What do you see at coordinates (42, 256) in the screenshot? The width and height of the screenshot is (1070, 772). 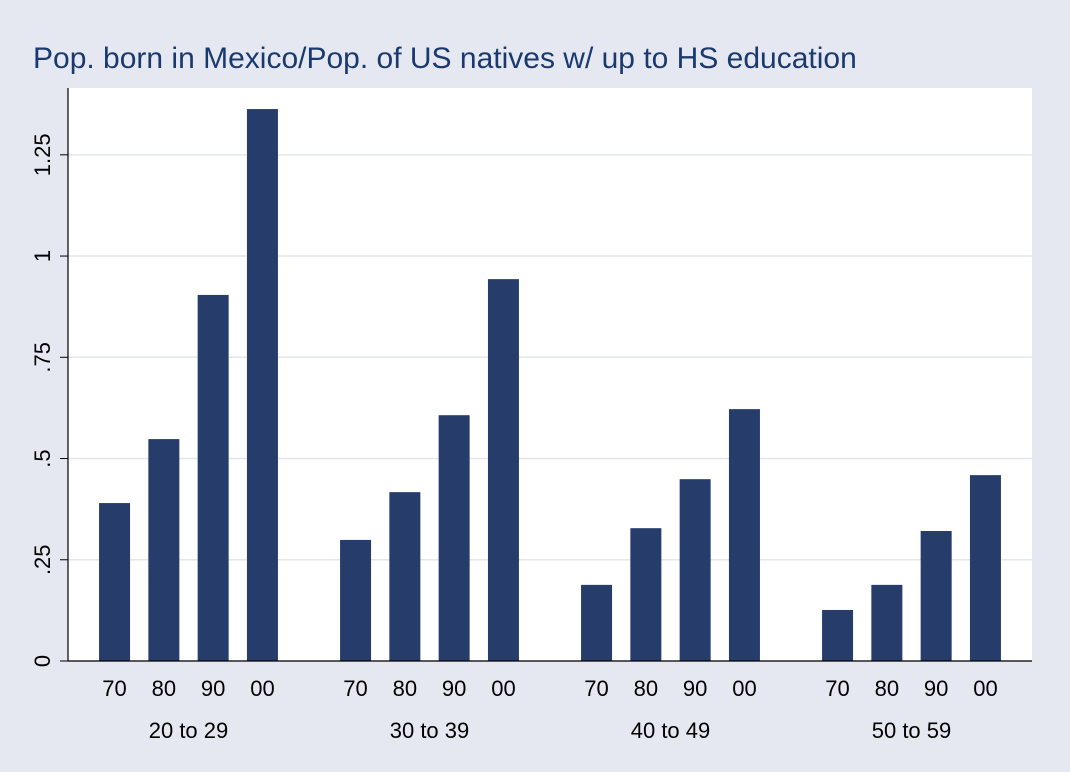 I see `y-tick-label: 1` at bounding box center [42, 256].